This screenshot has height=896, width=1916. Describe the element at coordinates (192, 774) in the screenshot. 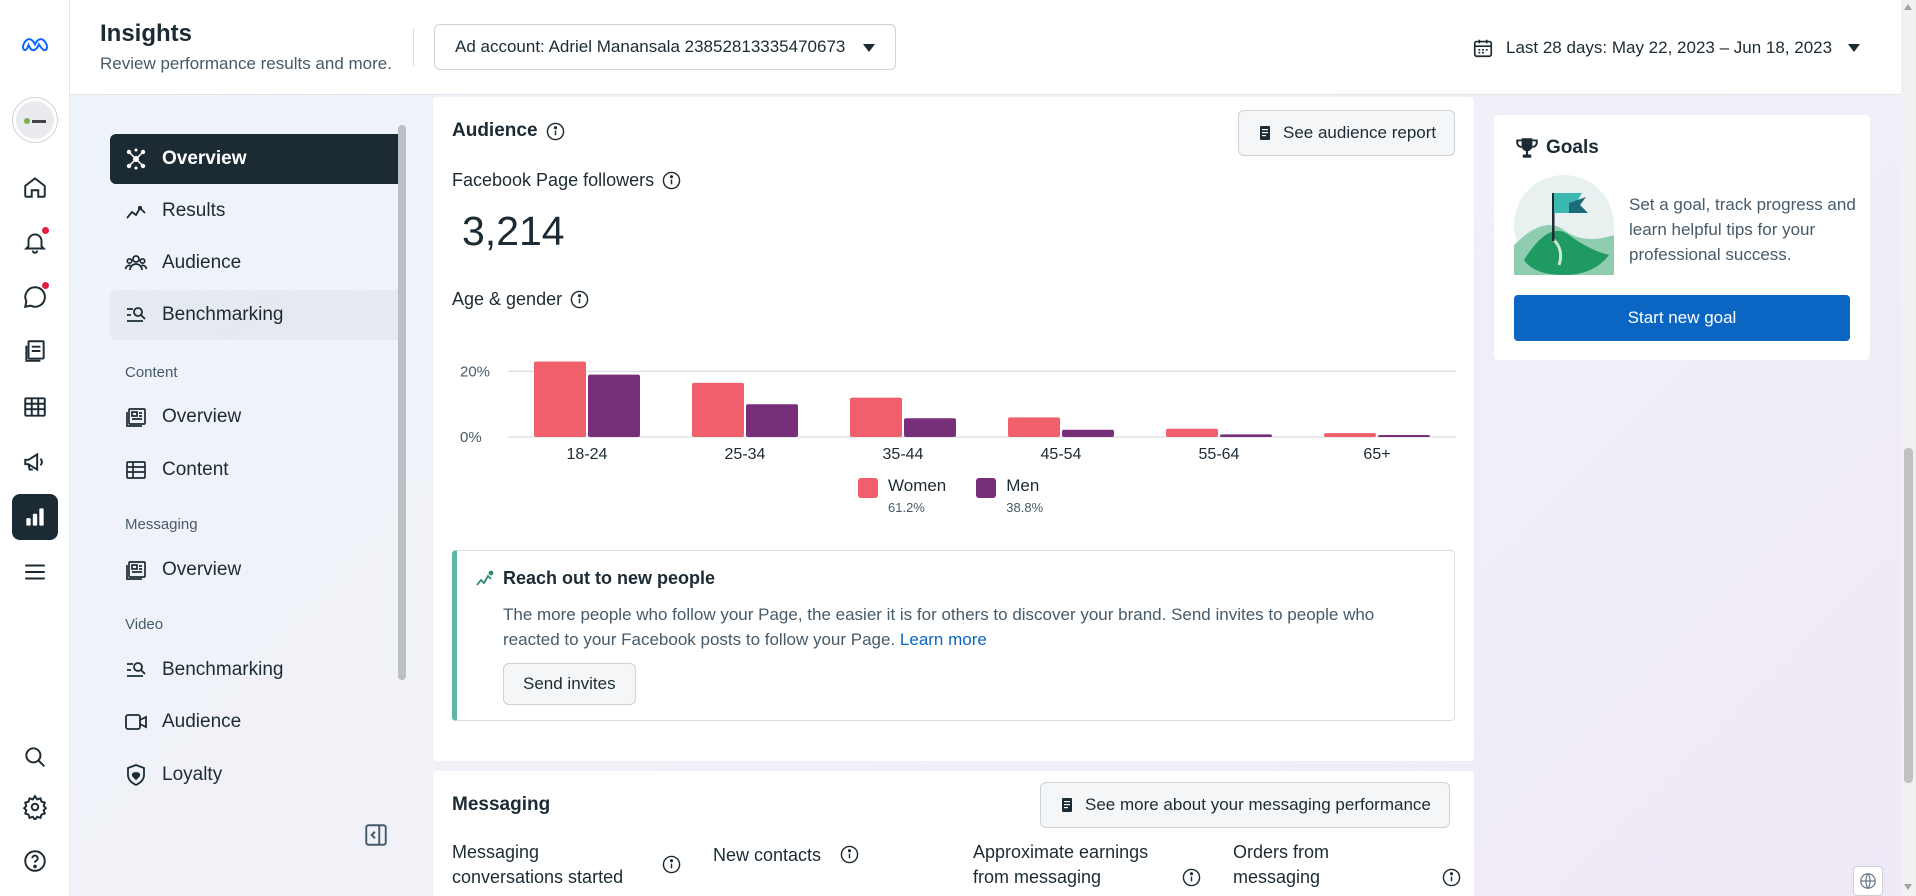

I see `nav-item-label: Loyalty` at that location.